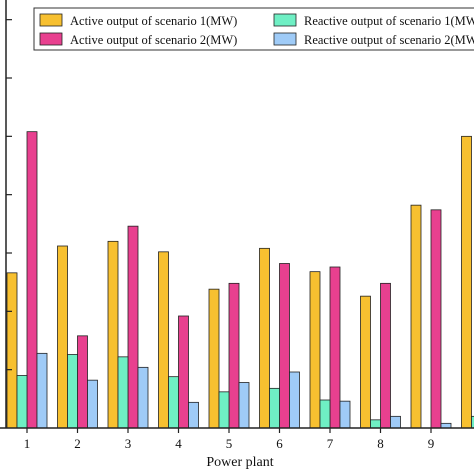 The height and width of the screenshot is (474, 474). Describe the element at coordinates (27, 443) in the screenshot. I see `x-tick-label: 1` at that location.